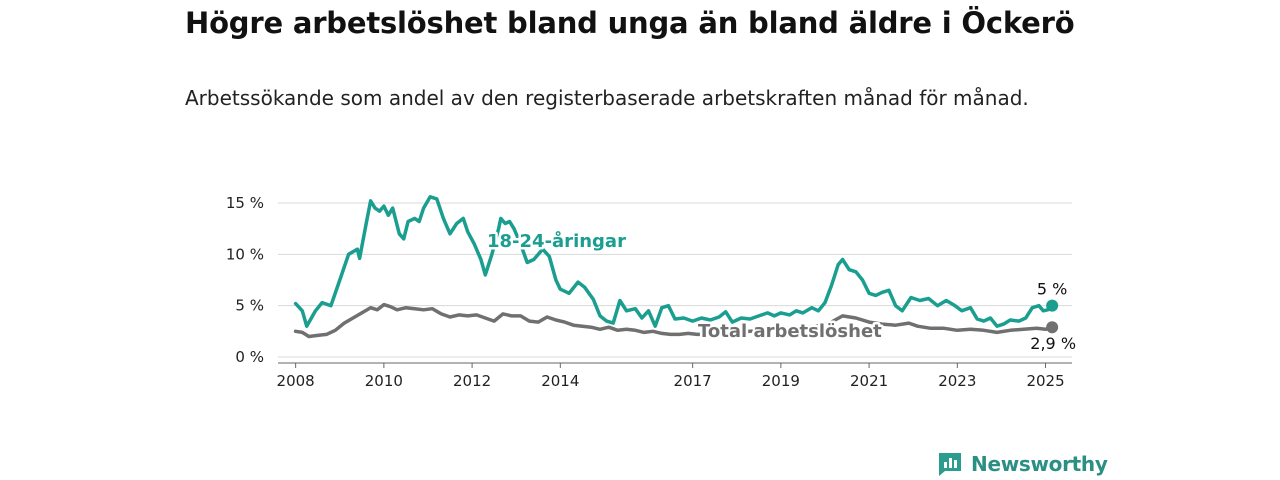  I want to click on logo-text: Newsworthy, so click(1039, 464).